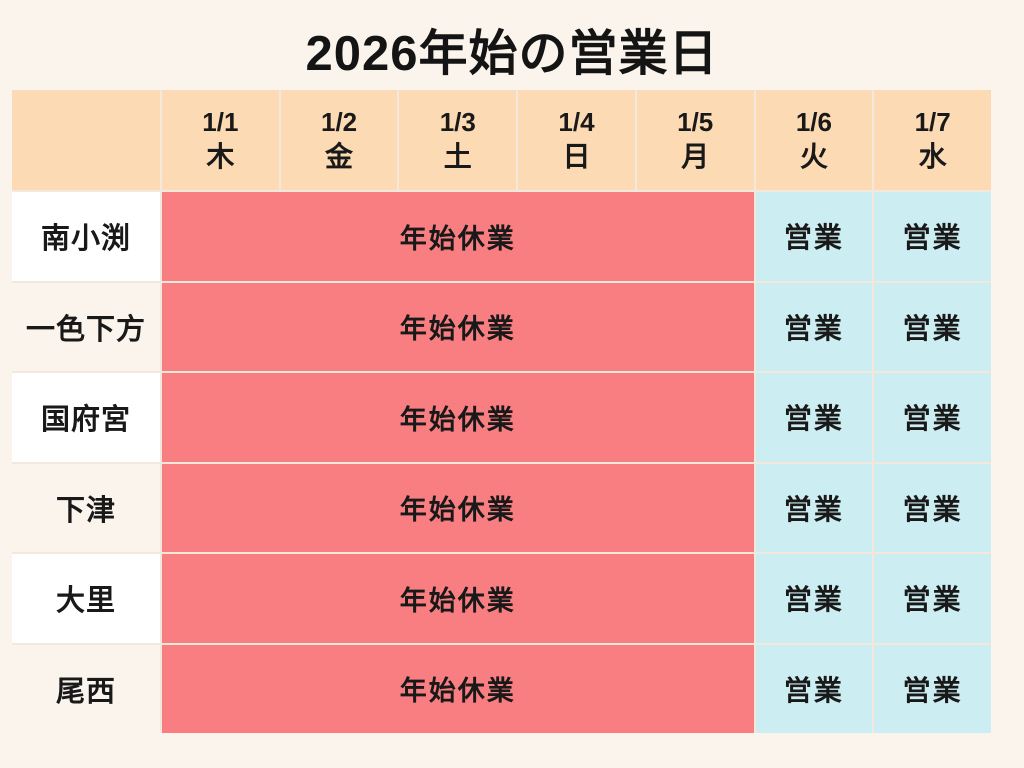  I want to click on header-date: 1/3, so click(457, 122).